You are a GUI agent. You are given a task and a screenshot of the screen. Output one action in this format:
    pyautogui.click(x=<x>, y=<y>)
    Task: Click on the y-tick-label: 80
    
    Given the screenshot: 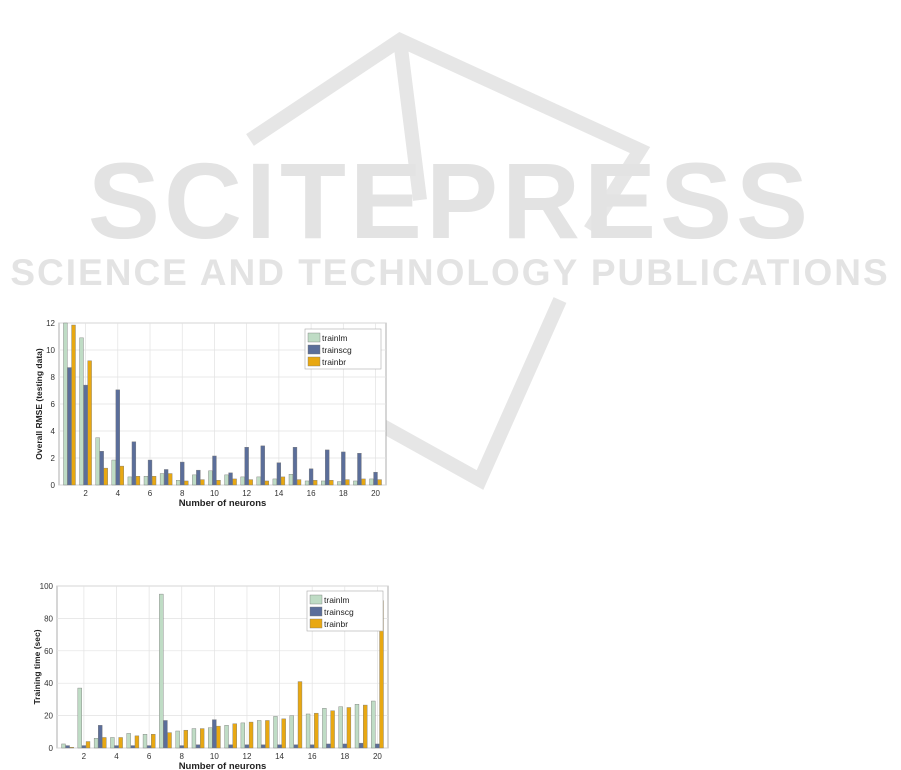 What is the action you would take?
    pyautogui.click(x=48, y=618)
    